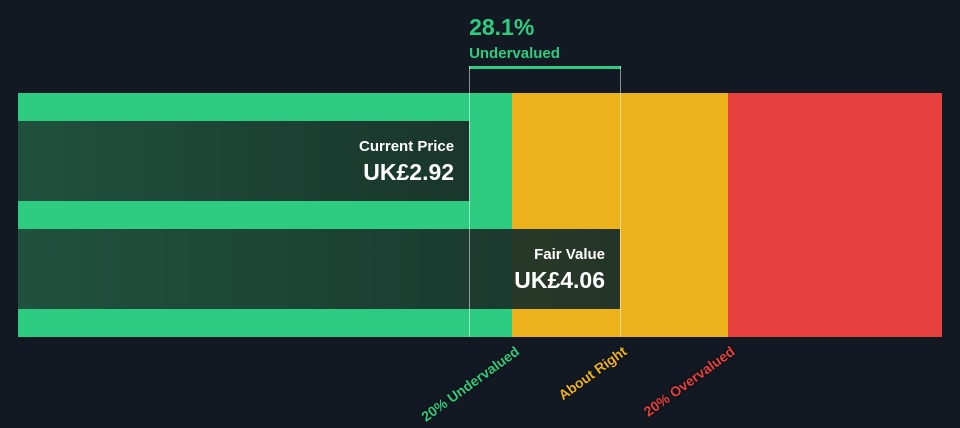 This screenshot has height=428, width=960. What do you see at coordinates (689, 381) in the screenshot?
I see `zone-label-overvalued: 20% Overvalued` at bounding box center [689, 381].